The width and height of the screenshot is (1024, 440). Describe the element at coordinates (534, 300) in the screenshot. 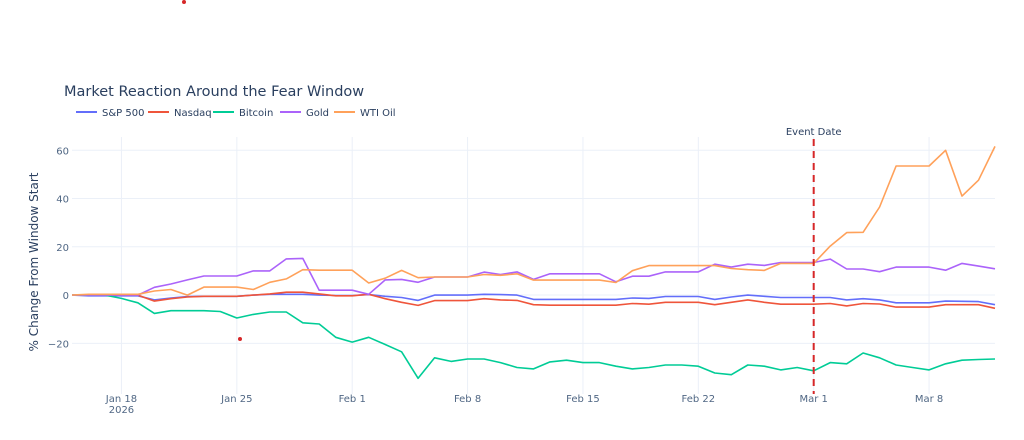

I see `series-line-nasdaq` at that location.